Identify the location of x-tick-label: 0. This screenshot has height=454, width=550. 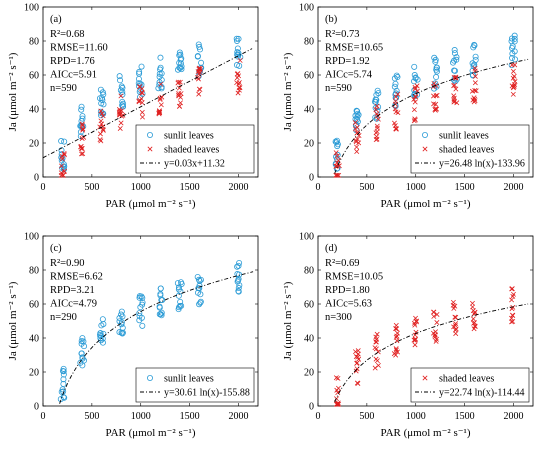
(43, 416).